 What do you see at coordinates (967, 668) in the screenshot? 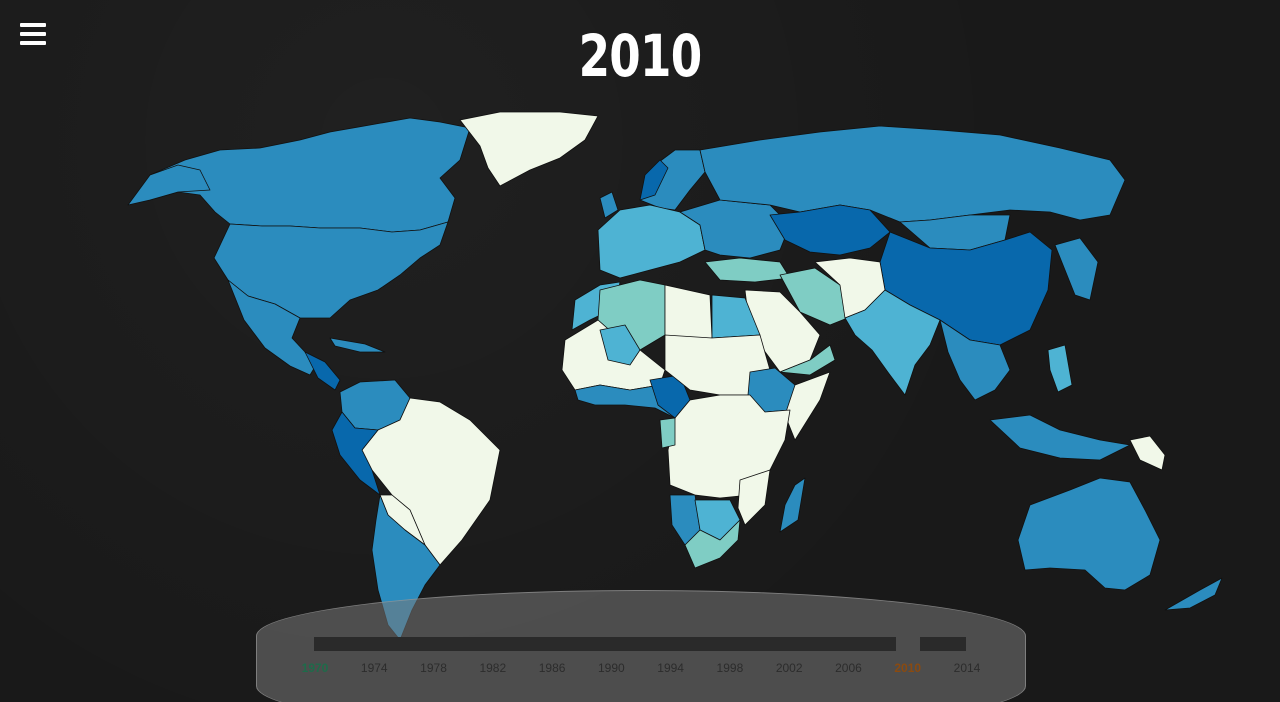
I see `timeline-tick-label: 2014` at bounding box center [967, 668].